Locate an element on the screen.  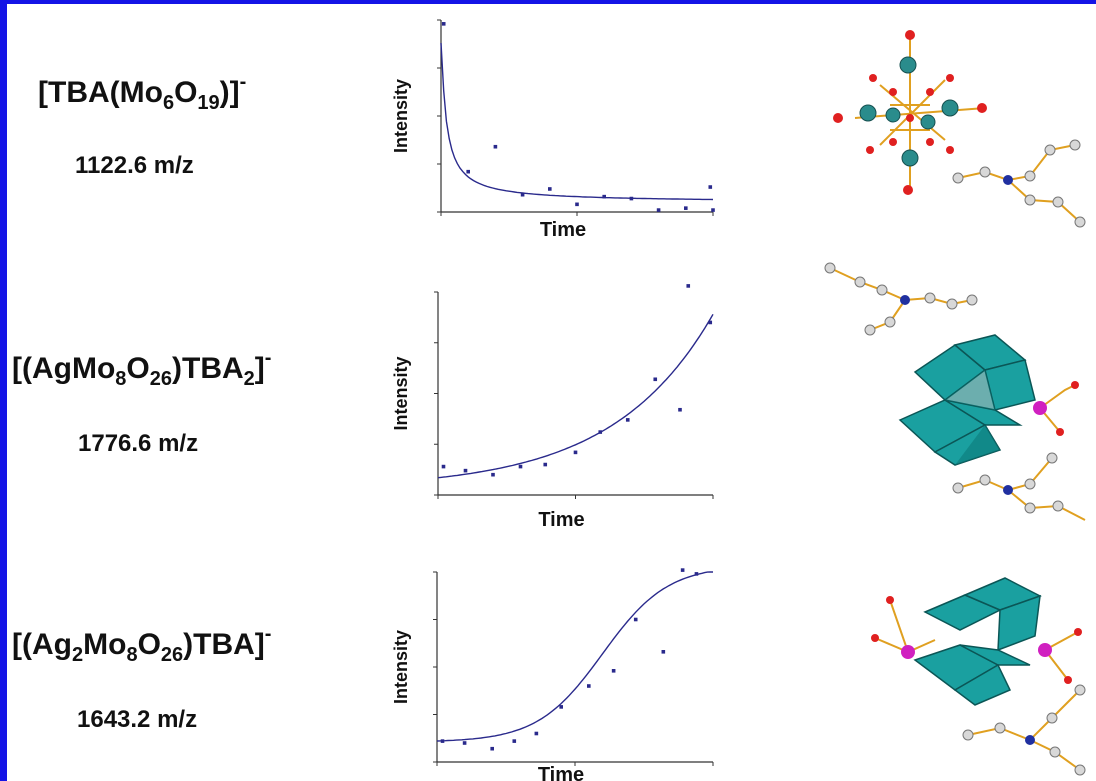
chart-2: Time Intensity is located at coordinates (552, 407).